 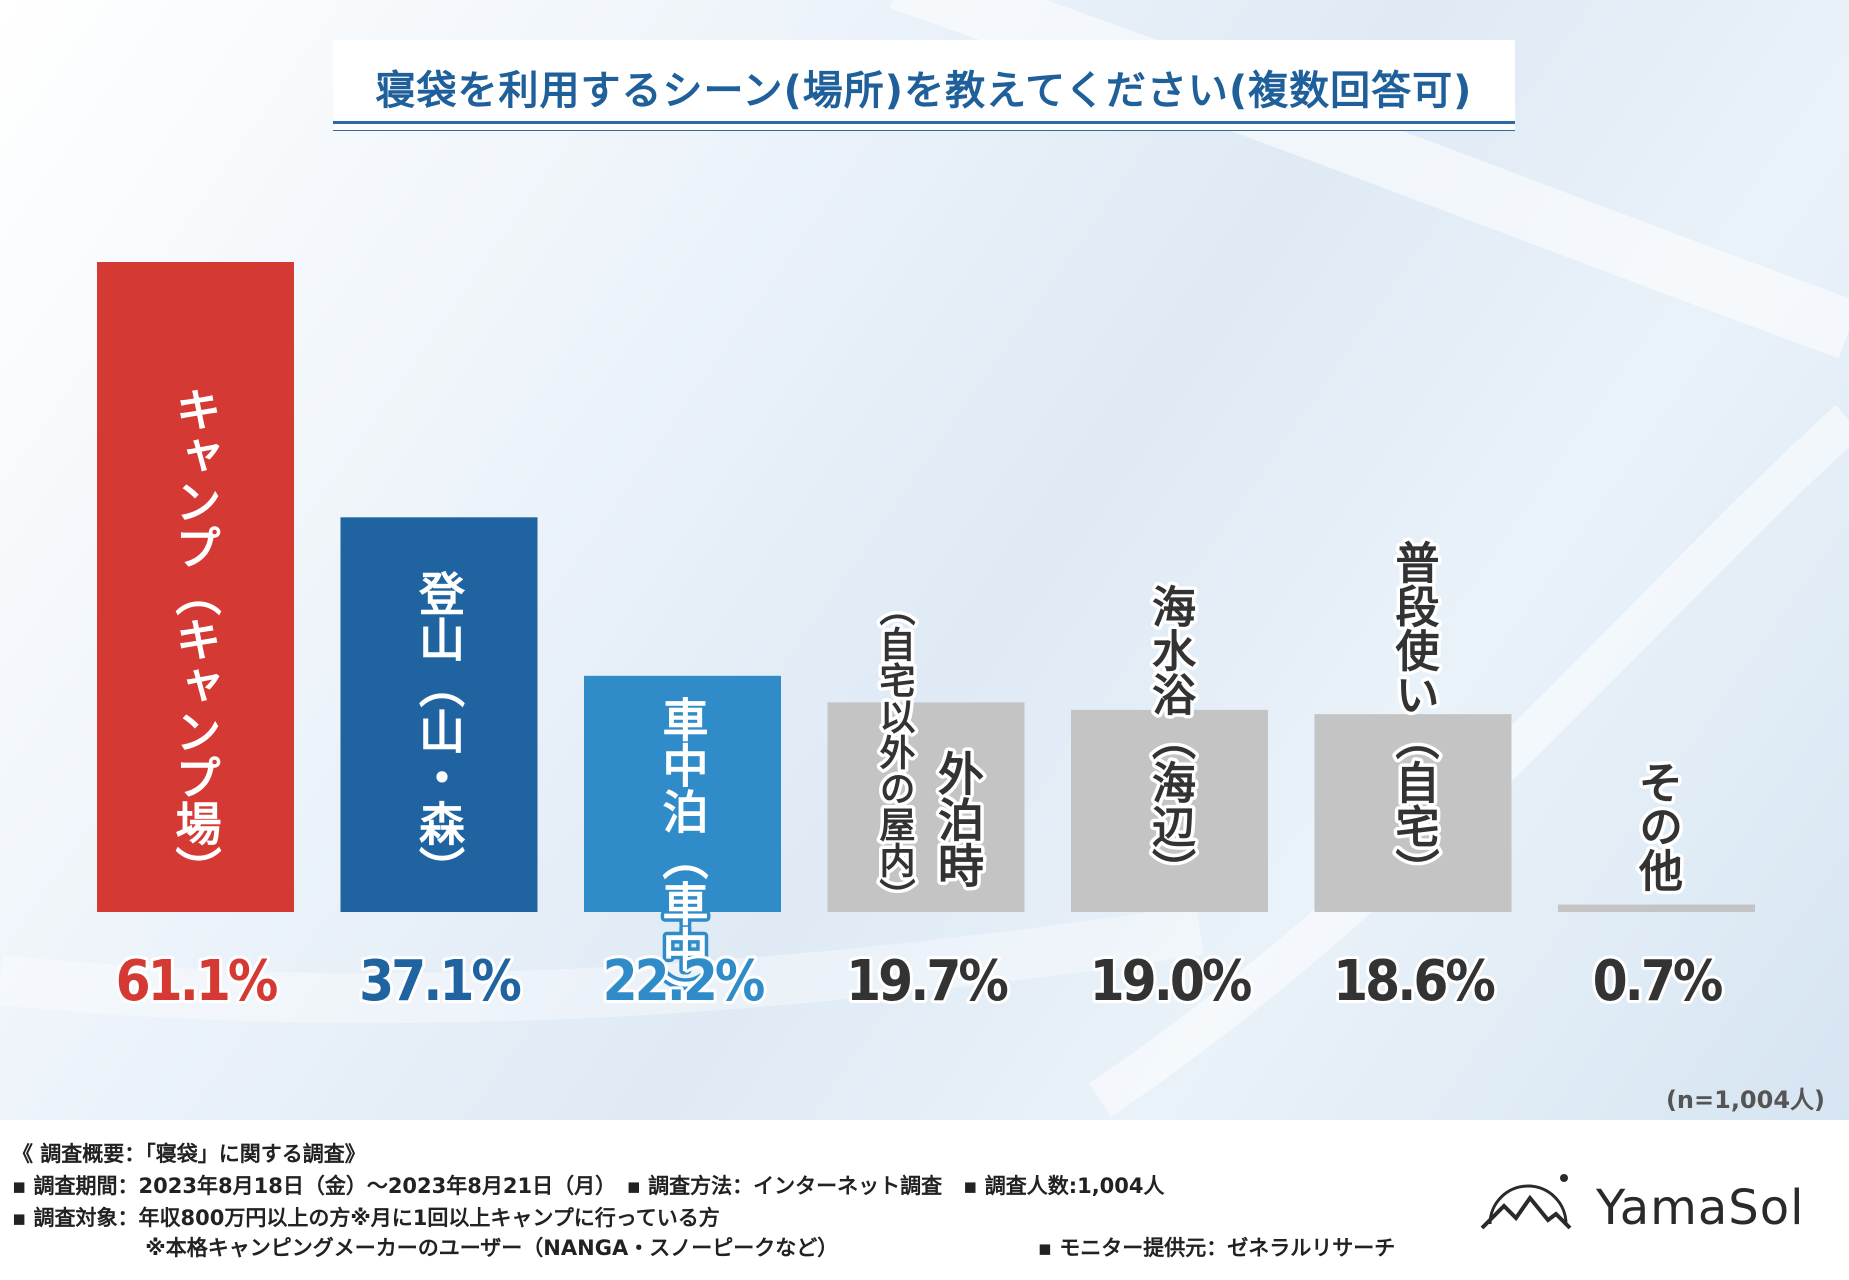 What do you see at coordinates (439, 731) in the screenshot?
I see `category-label-2: 登山（山・森）` at bounding box center [439, 731].